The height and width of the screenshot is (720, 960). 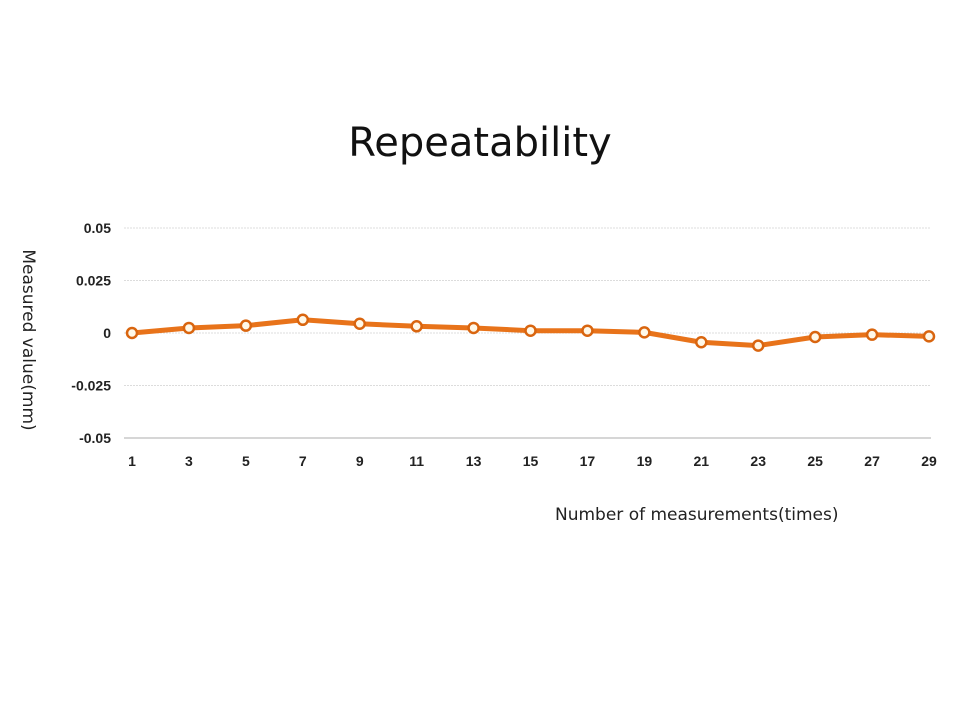 What do you see at coordinates (815, 461) in the screenshot?
I see `x-tick-label: 25` at bounding box center [815, 461].